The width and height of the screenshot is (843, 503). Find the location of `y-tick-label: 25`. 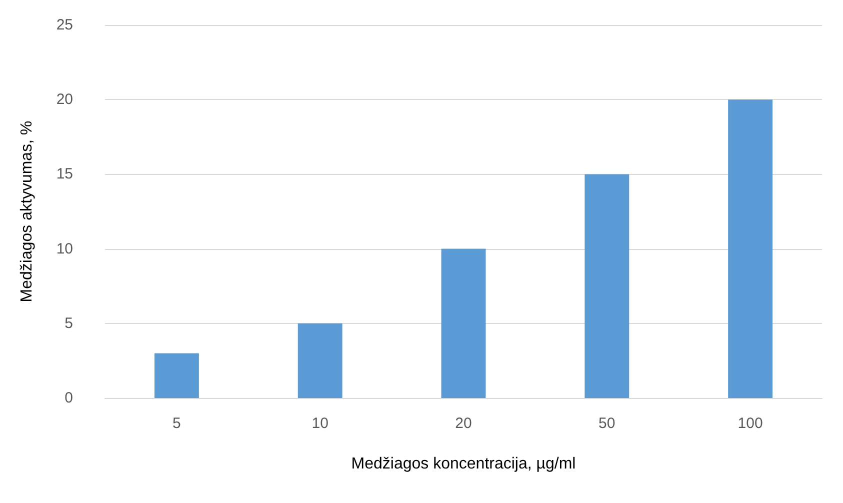

y-tick-label: 25 is located at coordinates (64, 25).